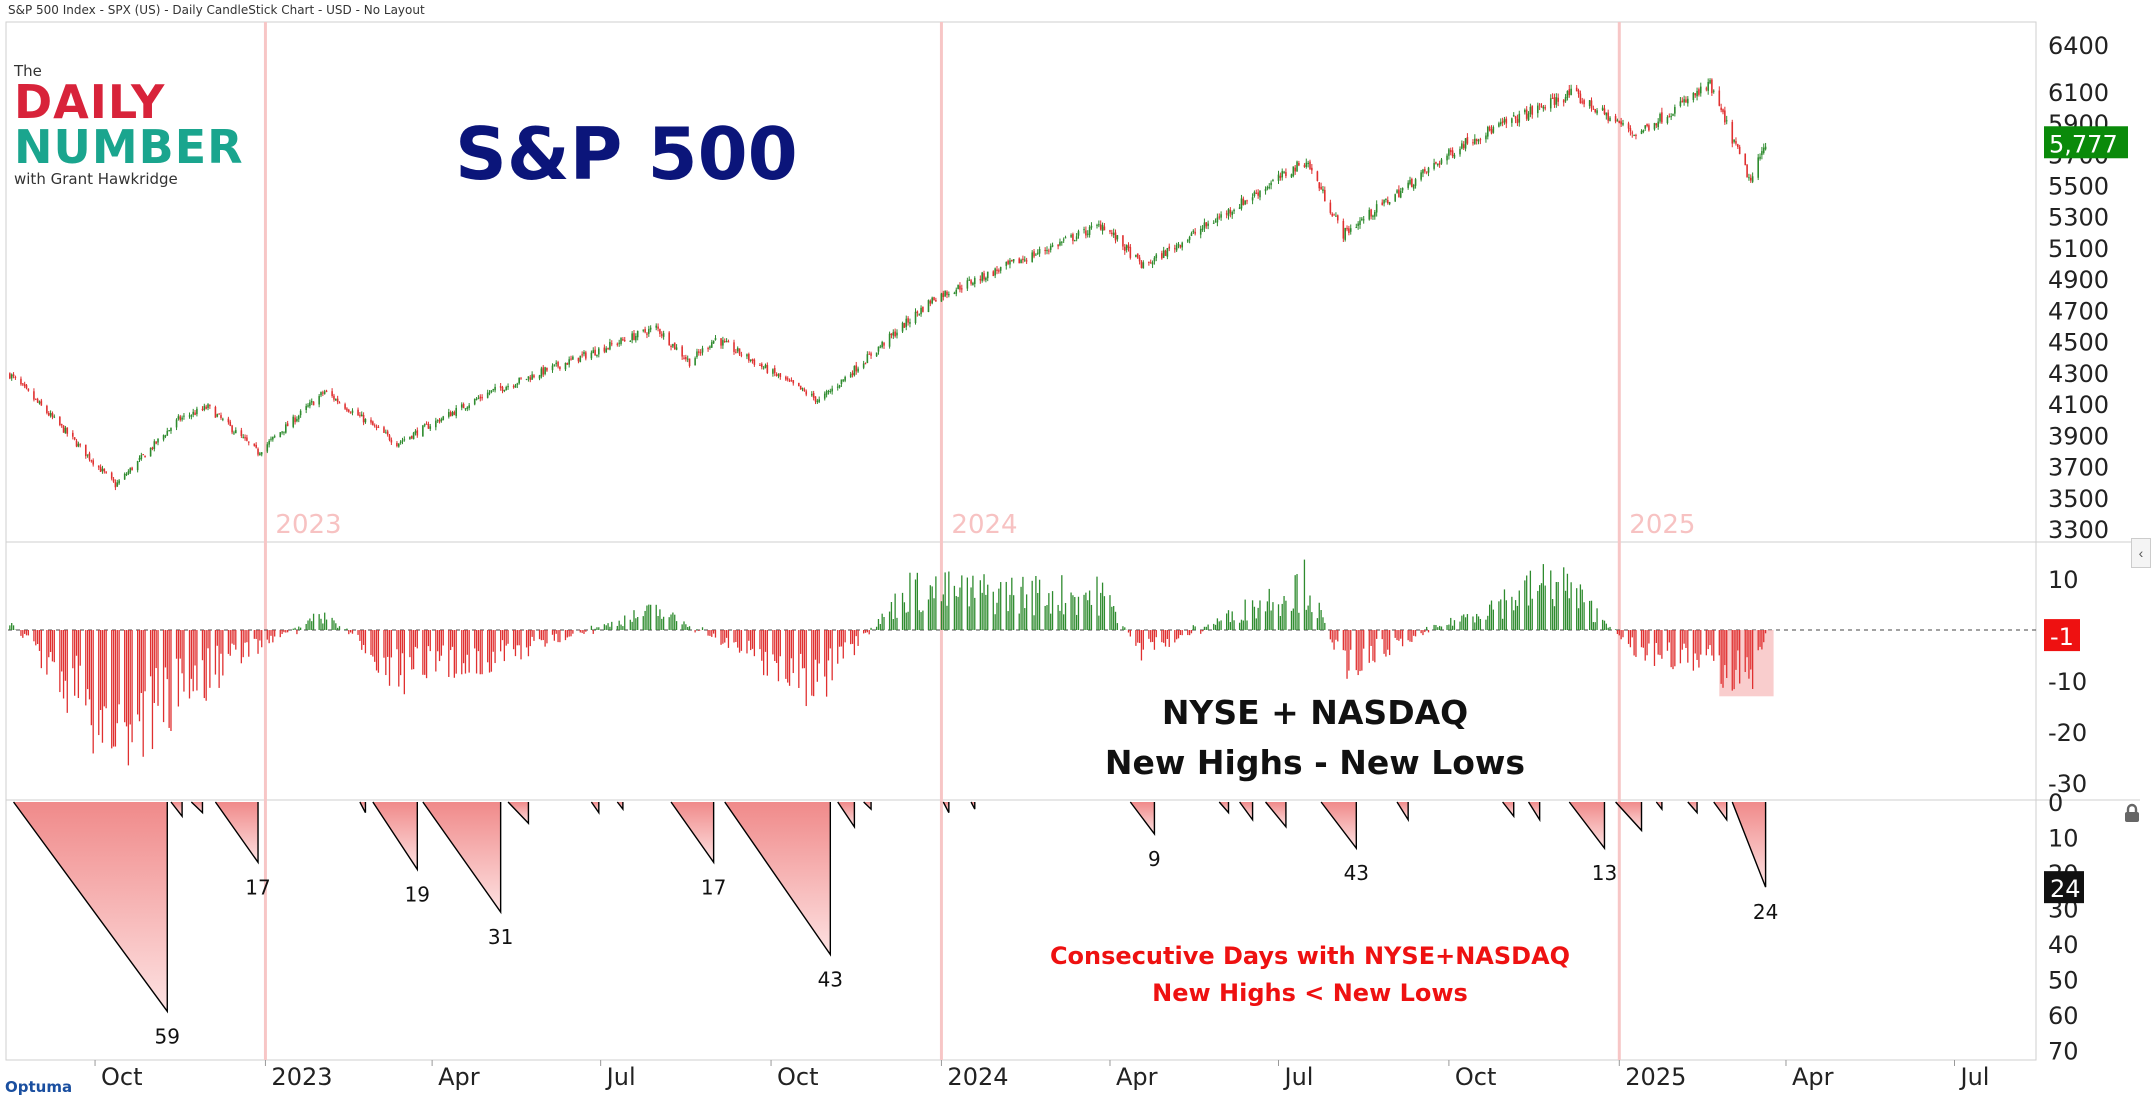 The height and width of the screenshot is (1101, 2152). Describe the element at coordinates (2141, 553) in the screenshot. I see `scroll-left-icon: ‹` at that location.